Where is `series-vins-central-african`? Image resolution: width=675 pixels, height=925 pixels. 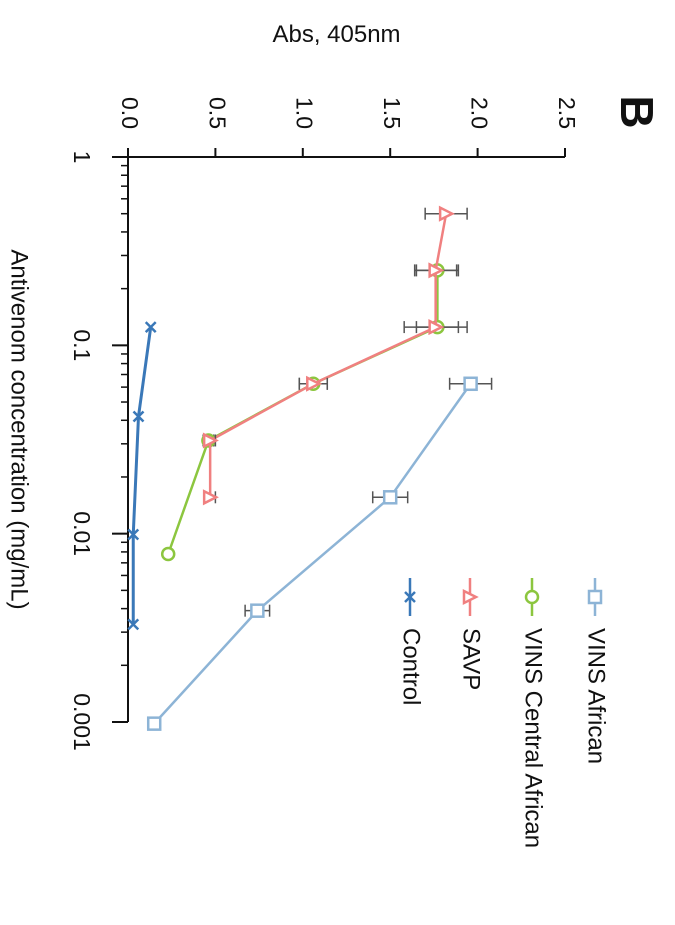
series-vins-central-african is located at coordinates (310, 412).